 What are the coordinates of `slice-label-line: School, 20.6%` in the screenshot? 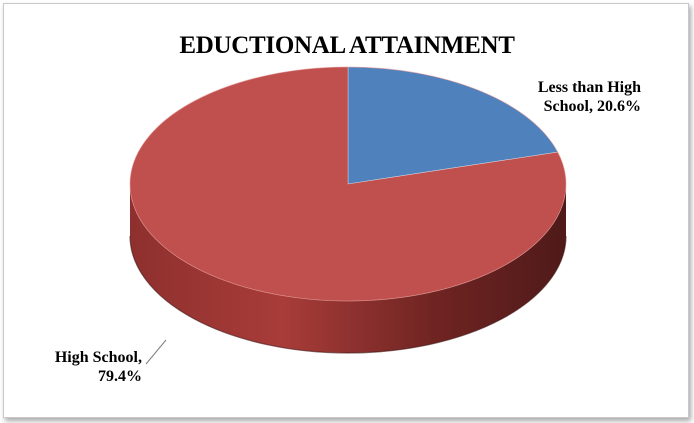 It's located at (592, 106).